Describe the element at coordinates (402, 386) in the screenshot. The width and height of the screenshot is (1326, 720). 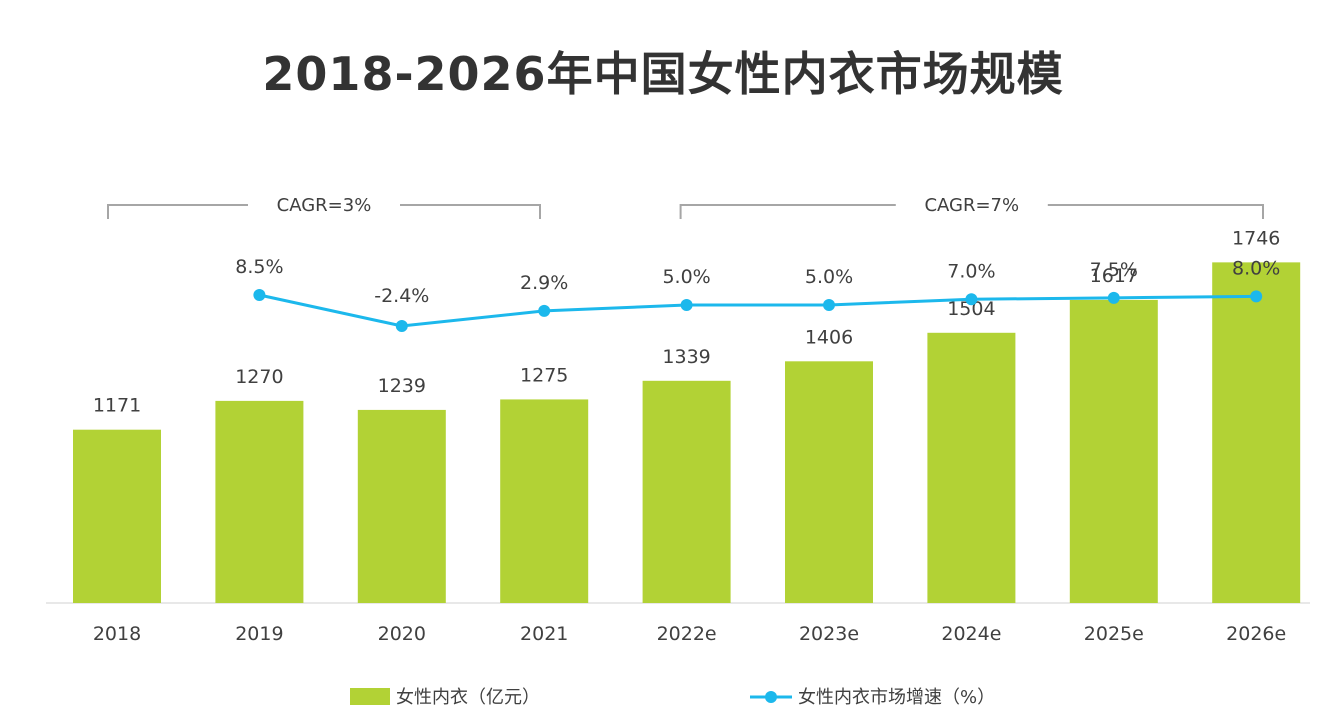
I see `bar-value-label: 1239` at that location.